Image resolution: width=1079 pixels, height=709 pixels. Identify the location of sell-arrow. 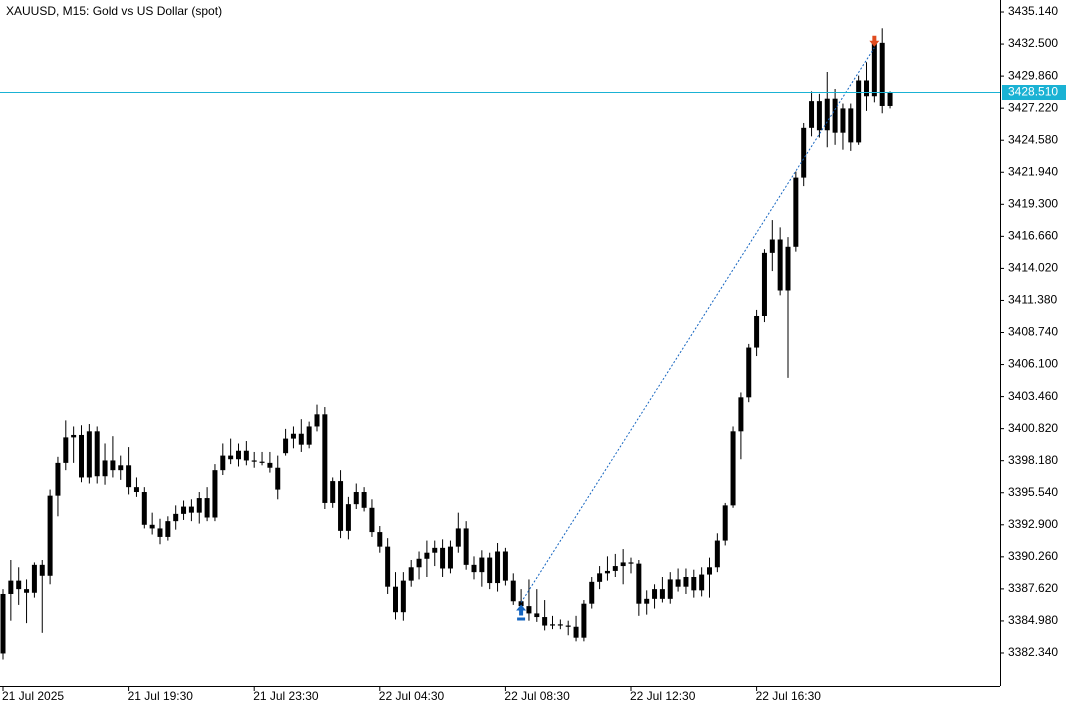
(874, 41).